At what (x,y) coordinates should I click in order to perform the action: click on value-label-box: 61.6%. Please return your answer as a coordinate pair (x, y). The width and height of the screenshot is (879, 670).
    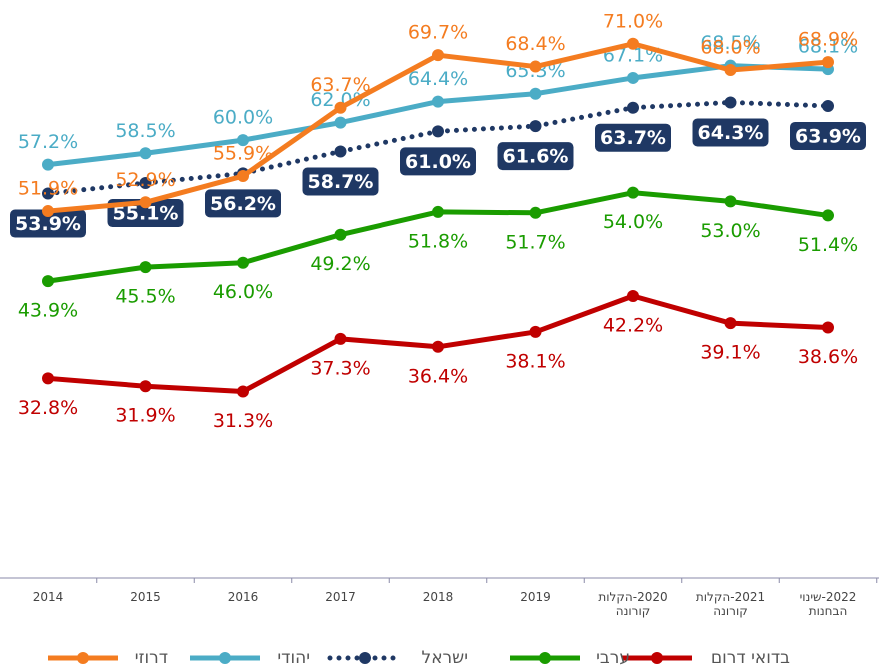
    Looking at the image, I should click on (535, 156).